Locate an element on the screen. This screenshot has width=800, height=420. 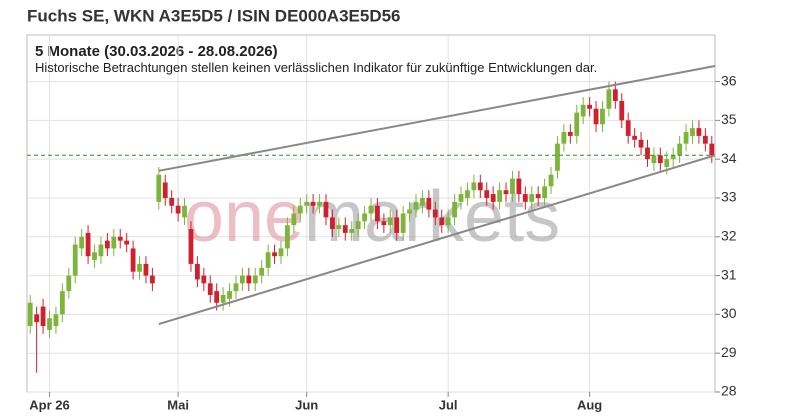
watermark-part: markets is located at coordinates (432, 217).